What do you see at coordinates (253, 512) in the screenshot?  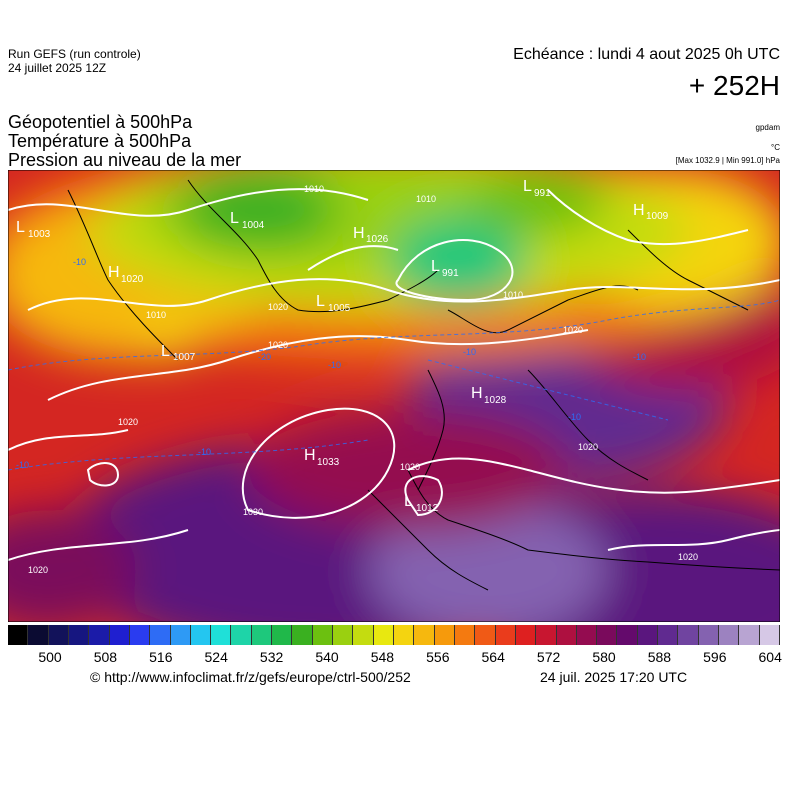 I see `isobar-label: 1030` at bounding box center [253, 512].